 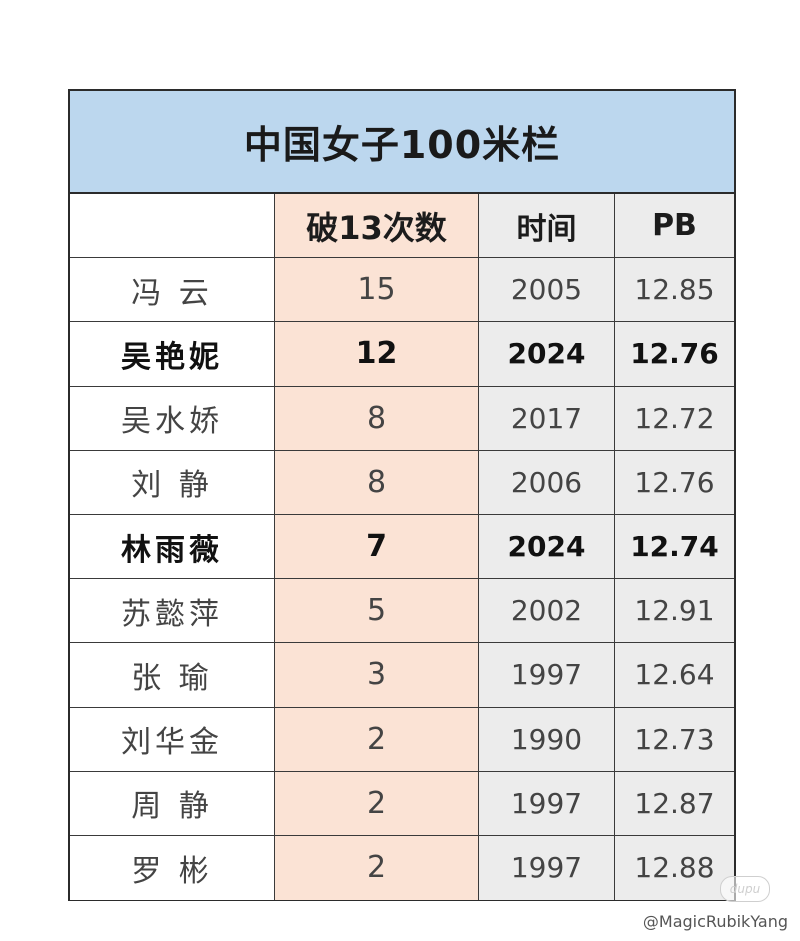 What do you see at coordinates (674, 803) in the screenshot?
I see `cell-pb: 12.87` at bounding box center [674, 803].